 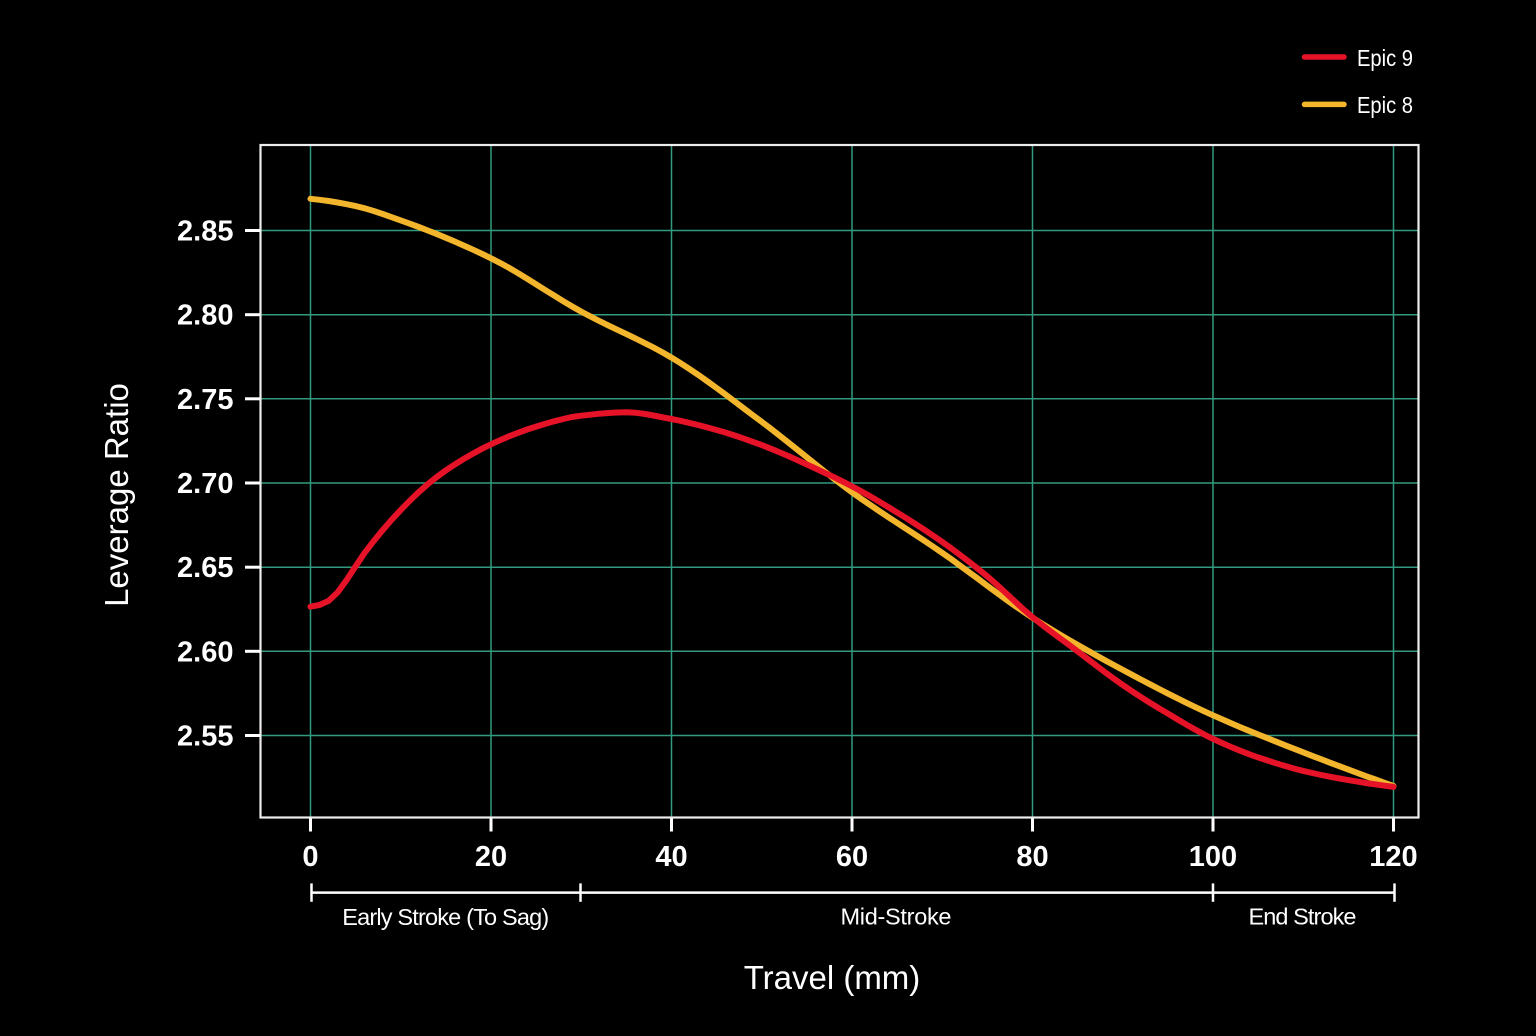 What do you see at coordinates (896, 917) in the screenshot?
I see `svg-text: Mid-Stroke` at bounding box center [896, 917].